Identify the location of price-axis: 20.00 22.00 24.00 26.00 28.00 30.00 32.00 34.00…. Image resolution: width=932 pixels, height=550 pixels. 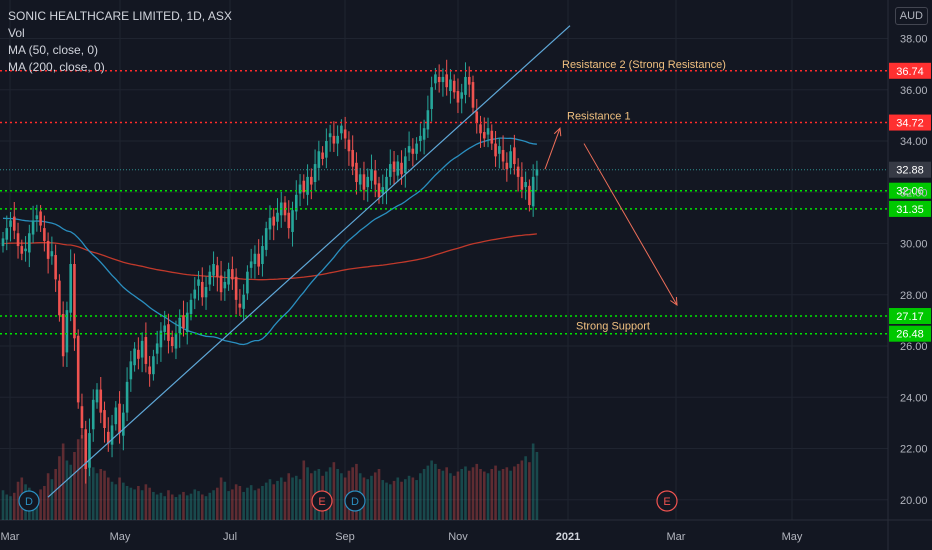
(907, 275).